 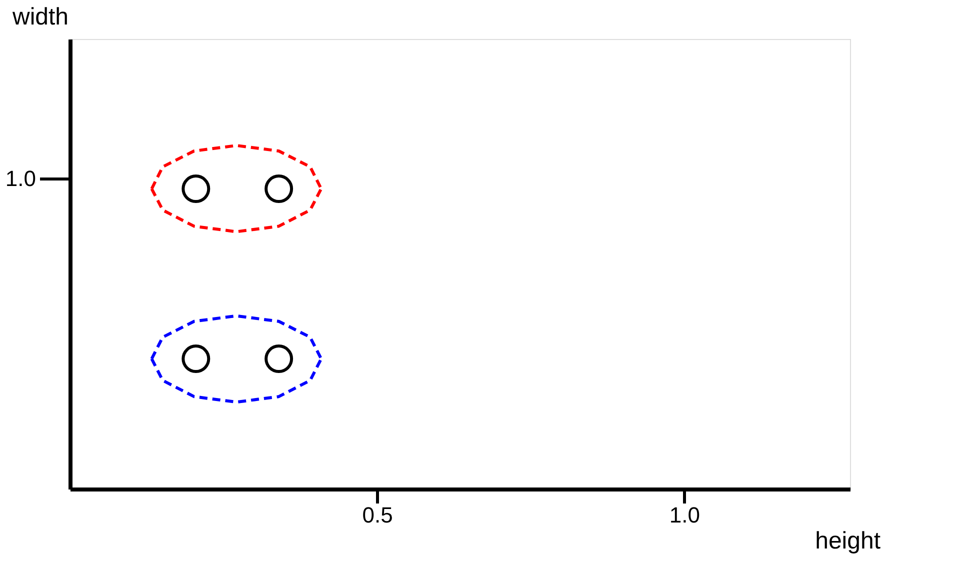 I want to click on x-axis-title: height, so click(x=848, y=541).